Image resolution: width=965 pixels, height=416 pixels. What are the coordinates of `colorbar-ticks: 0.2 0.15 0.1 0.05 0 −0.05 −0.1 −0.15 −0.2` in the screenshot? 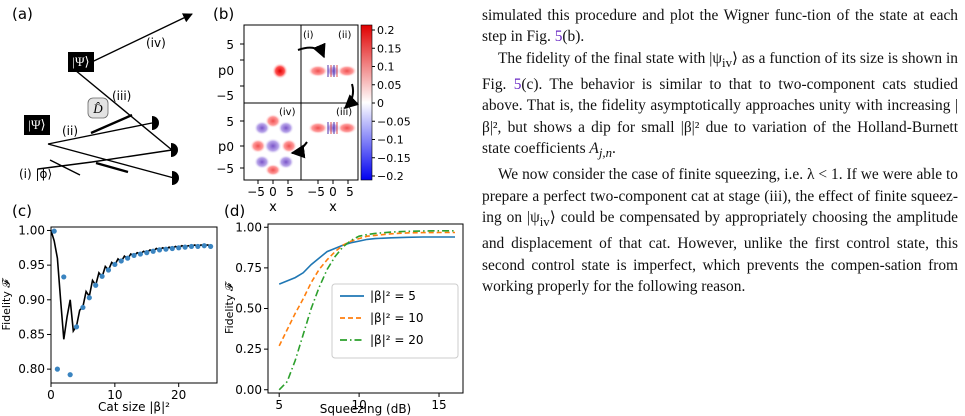 It's located at (391, 103).